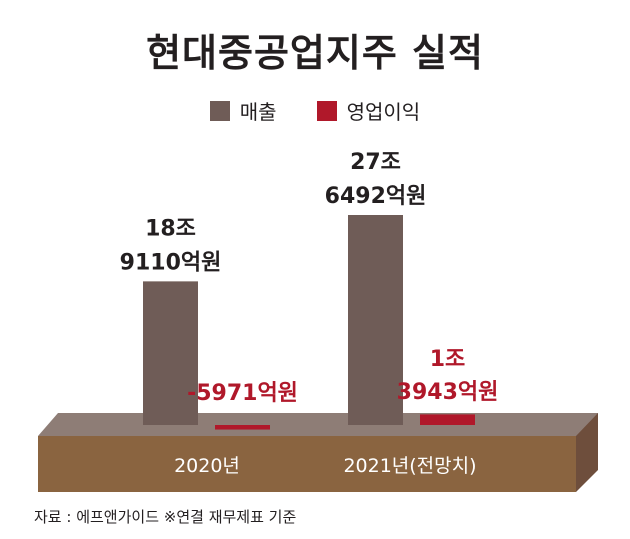 This screenshot has width=630, height=539. I want to click on data-label: 3943억원, so click(448, 392).